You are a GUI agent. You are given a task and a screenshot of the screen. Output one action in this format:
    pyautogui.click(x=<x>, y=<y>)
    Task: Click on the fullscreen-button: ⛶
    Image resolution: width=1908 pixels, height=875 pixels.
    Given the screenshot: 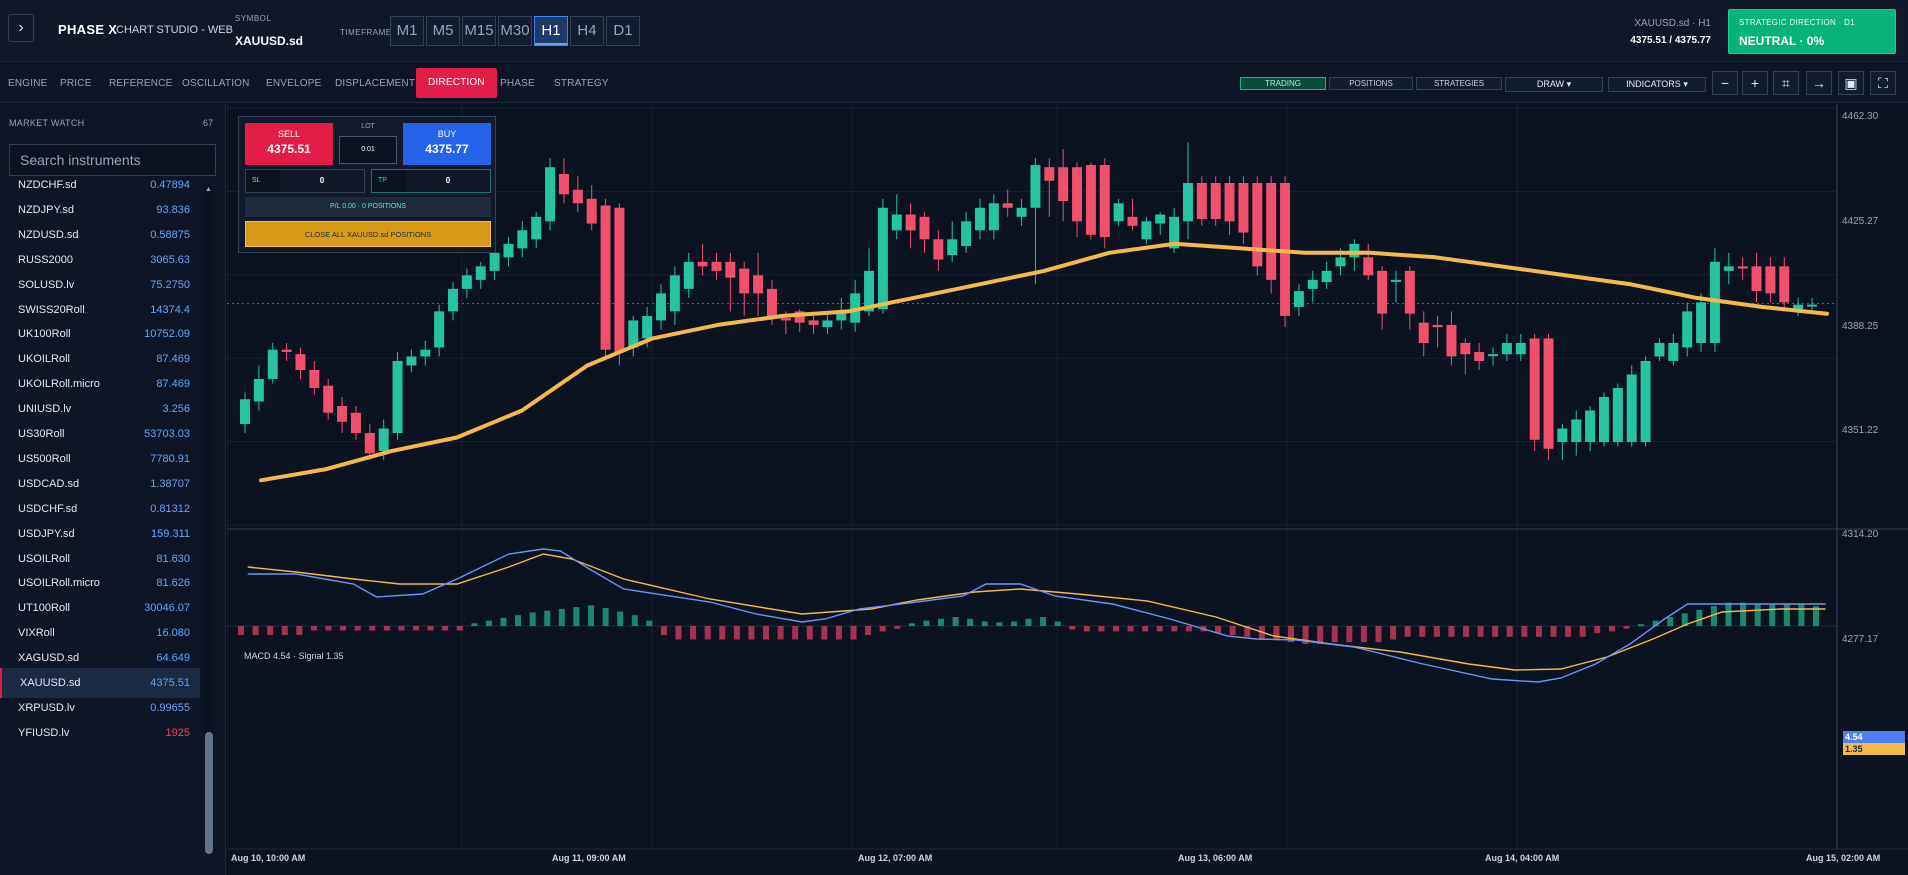 What is the action you would take?
    pyautogui.click(x=1883, y=83)
    